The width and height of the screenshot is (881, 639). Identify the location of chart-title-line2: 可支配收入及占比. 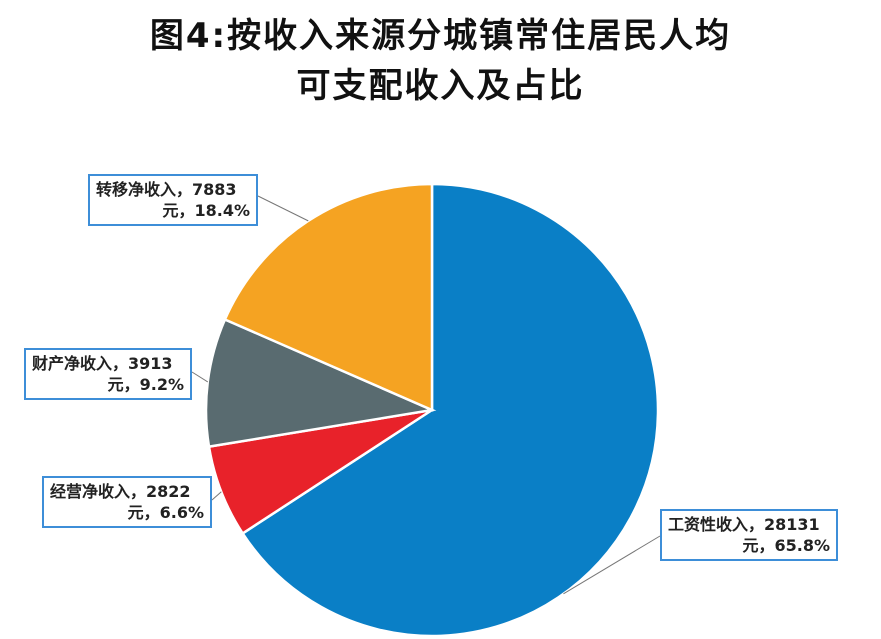
(440, 86).